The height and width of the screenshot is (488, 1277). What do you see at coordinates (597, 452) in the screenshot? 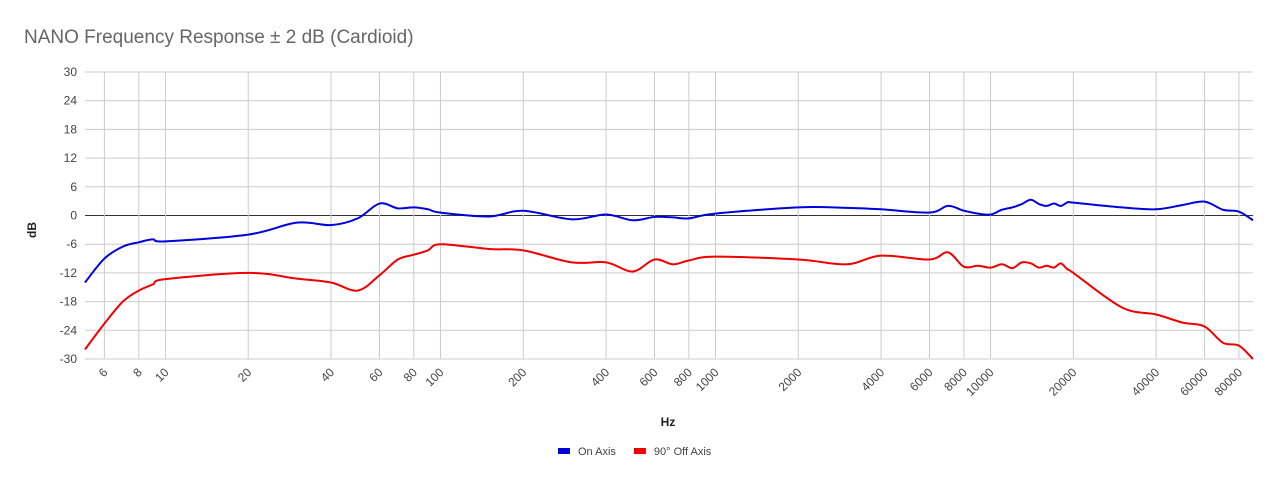
I see `legend-label: On Axis` at bounding box center [597, 452].